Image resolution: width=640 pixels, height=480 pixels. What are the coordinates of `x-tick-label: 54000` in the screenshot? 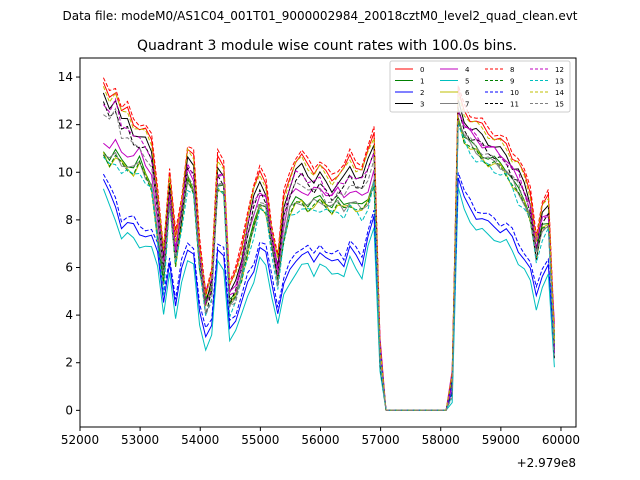 It's located at (200, 440).